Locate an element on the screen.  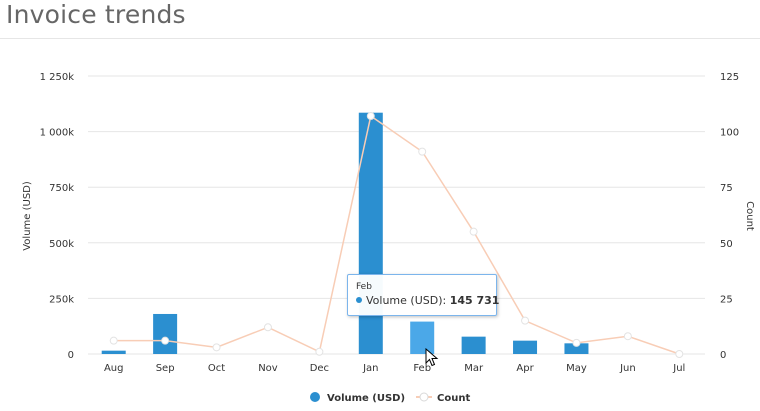
right-axis-title: Count is located at coordinates (749, 216).